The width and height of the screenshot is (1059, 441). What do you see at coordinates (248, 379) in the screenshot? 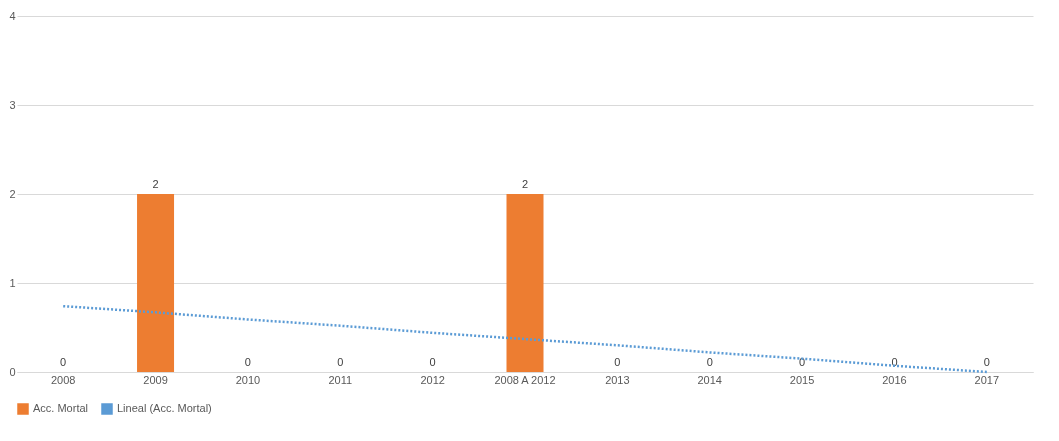
I see `x-tick-label: 2010` at bounding box center [248, 379].